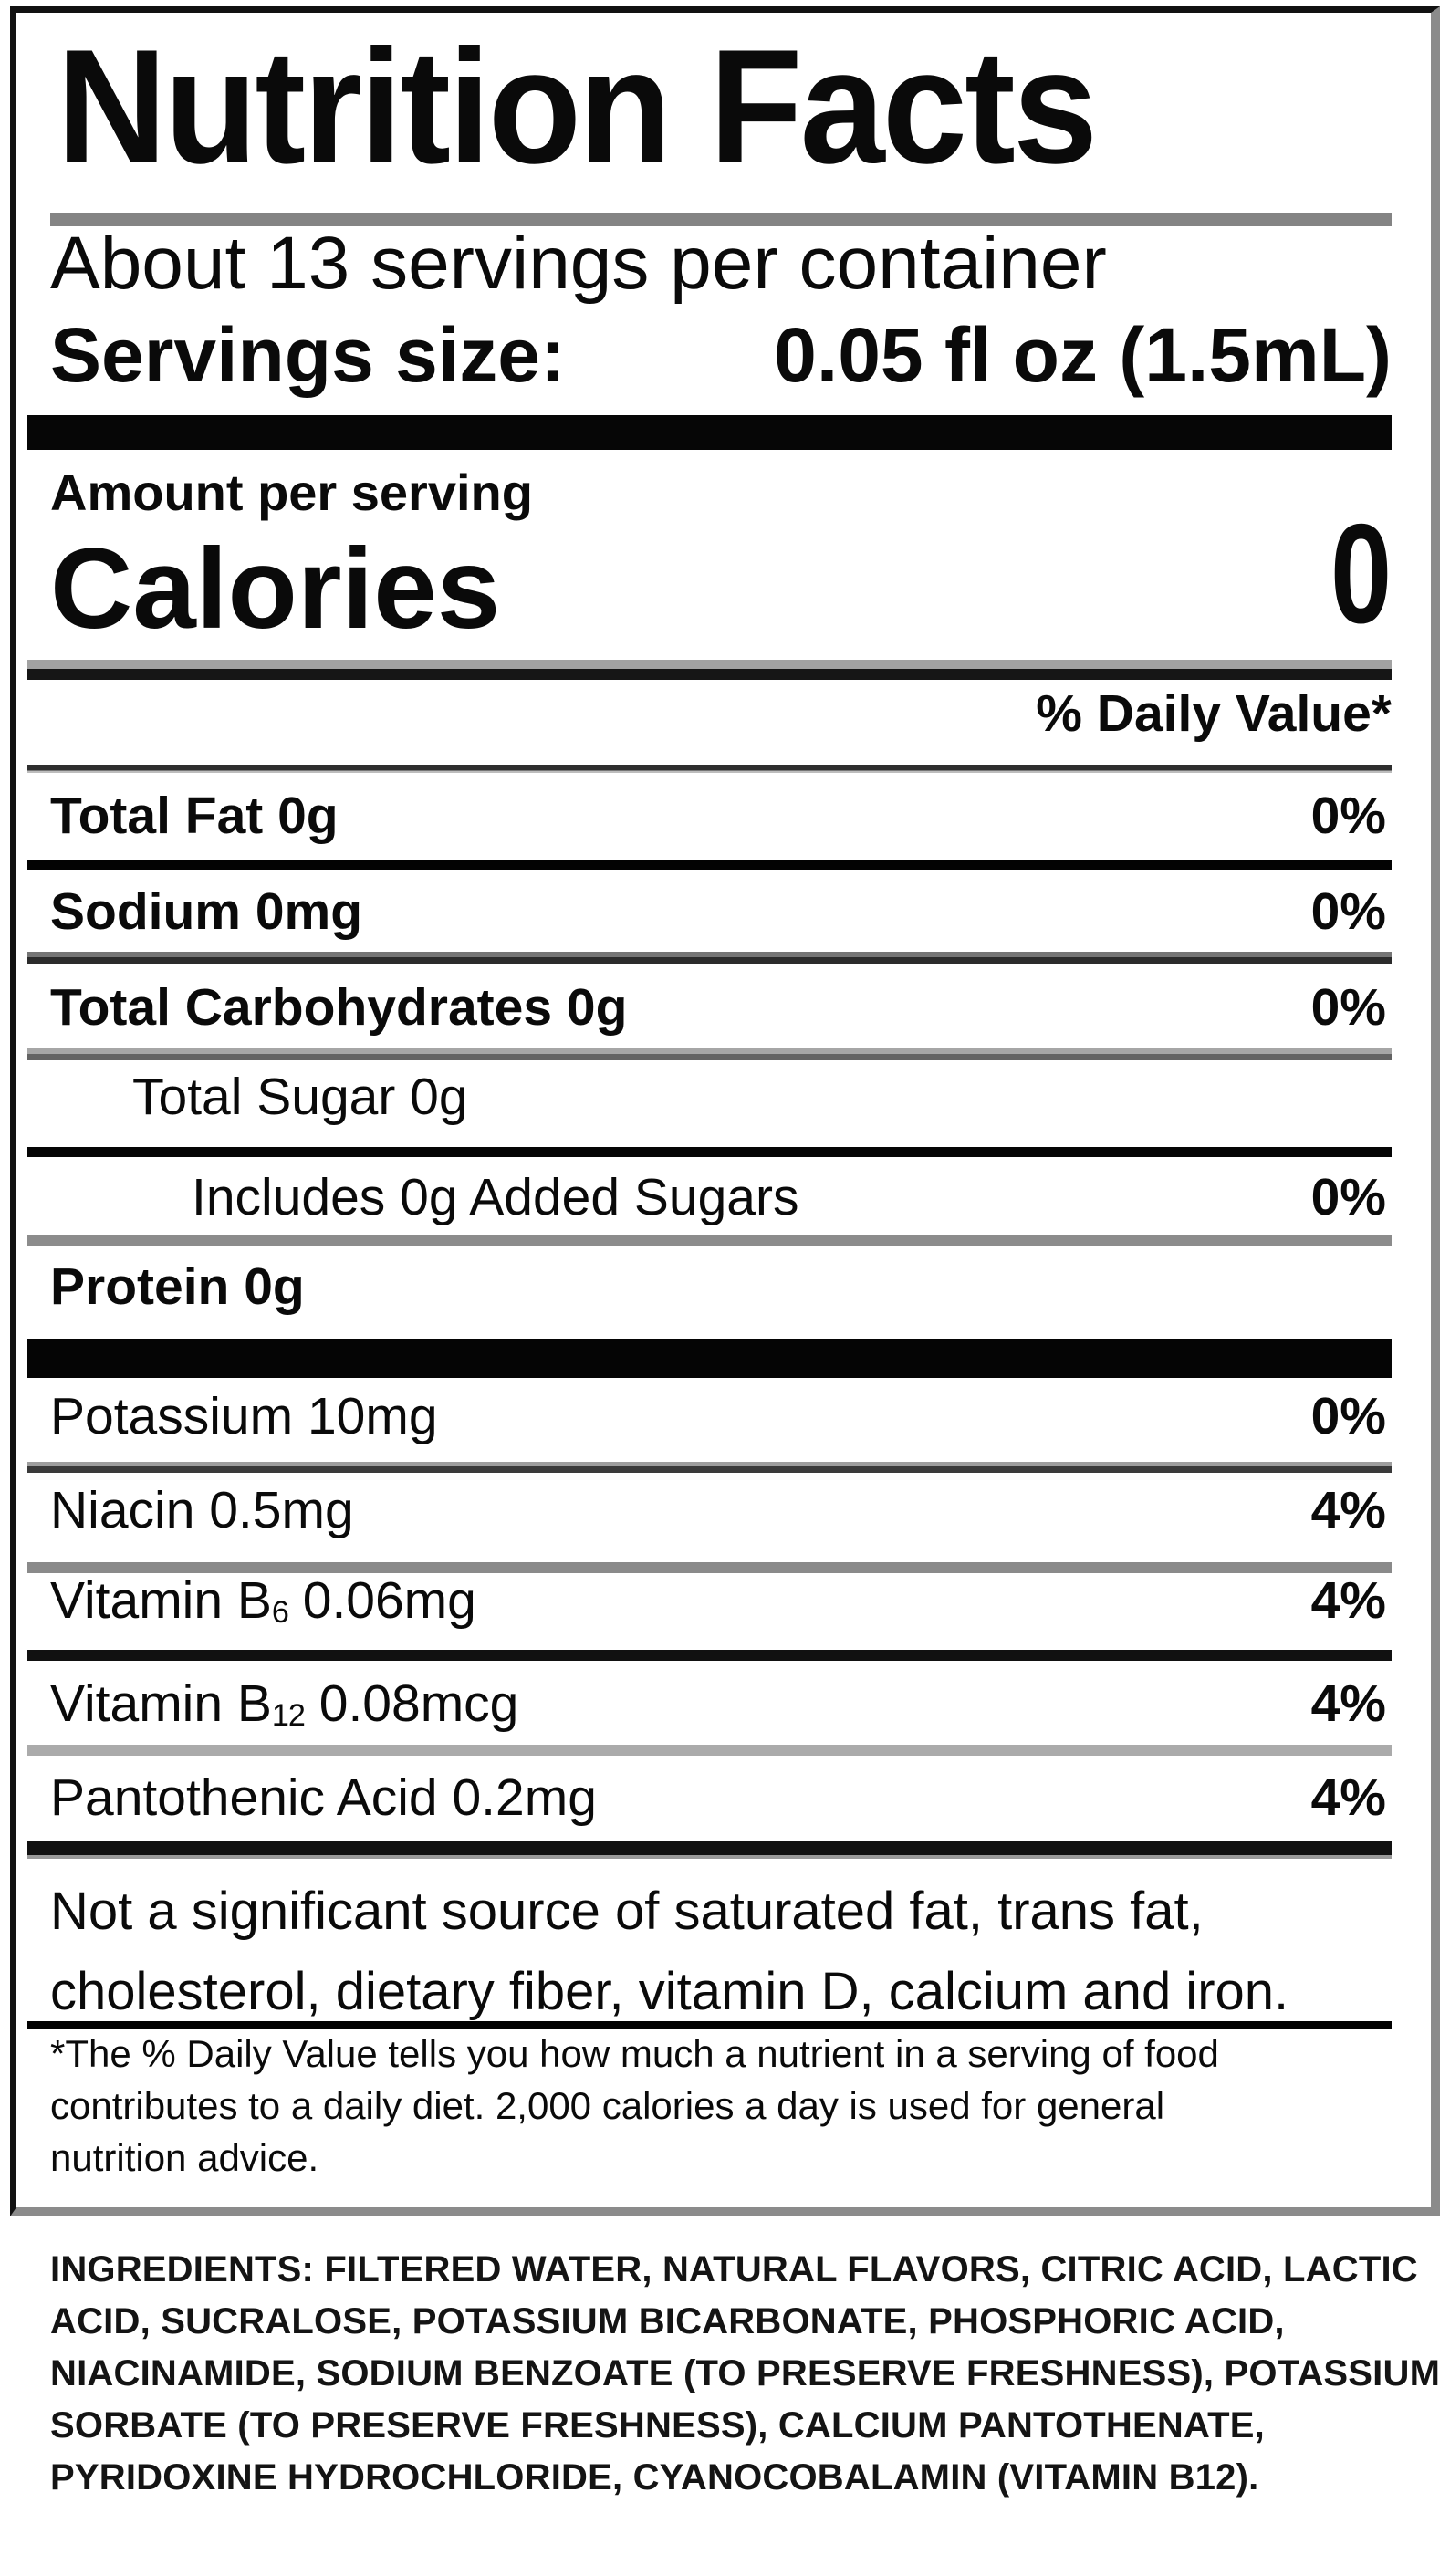 The image size is (1450, 2576). I want to click on nutrient-label: Potassium 10mg, so click(244, 1416).